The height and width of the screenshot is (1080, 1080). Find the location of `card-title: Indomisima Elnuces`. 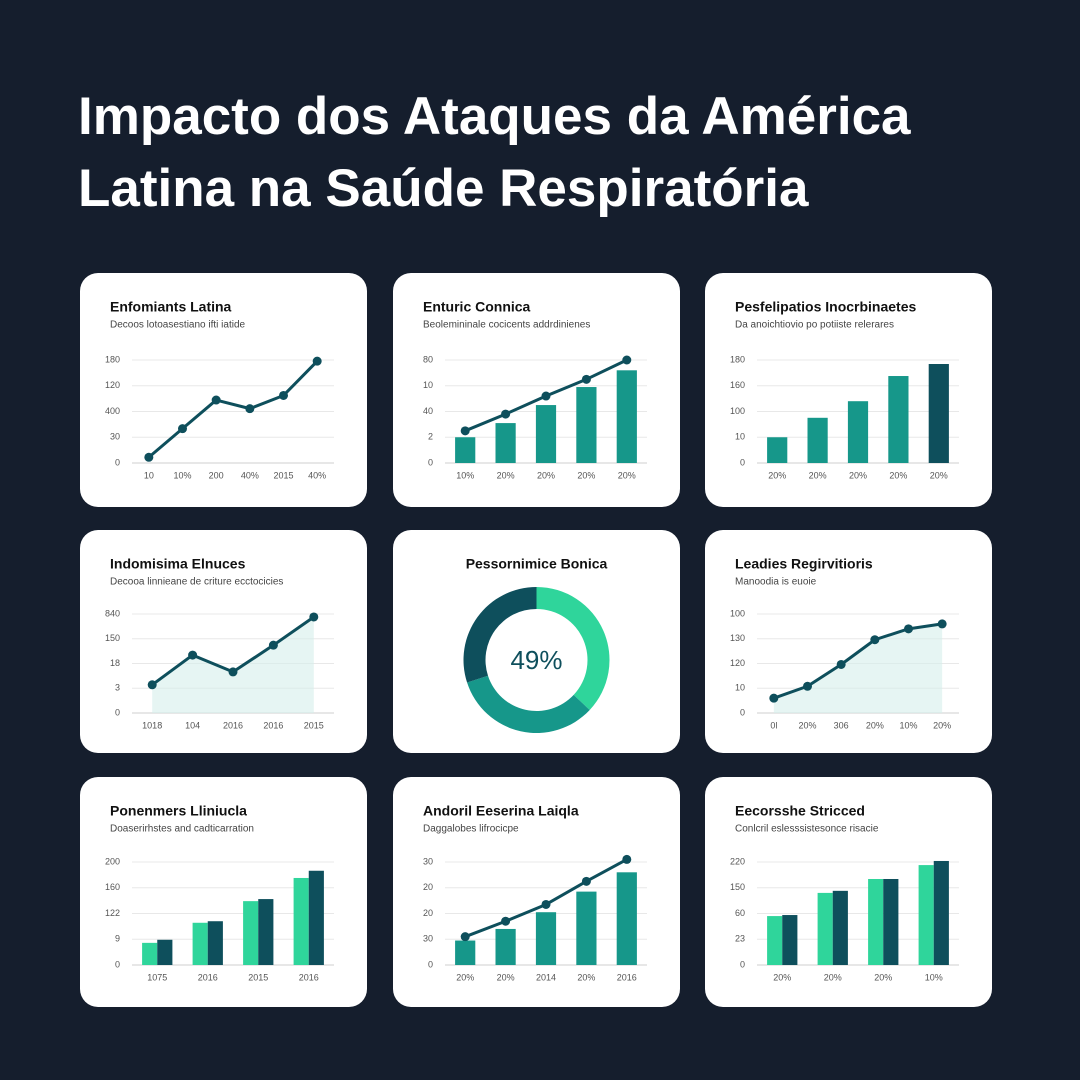

card-title: Indomisima Elnuces is located at coordinates (178, 564).